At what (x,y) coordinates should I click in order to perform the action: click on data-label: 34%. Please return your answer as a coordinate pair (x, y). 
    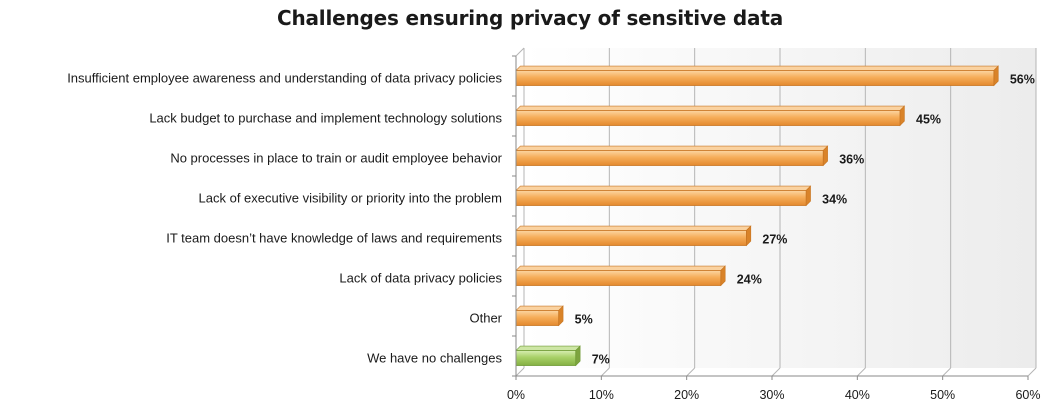
    Looking at the image, I should click on (834, 199).